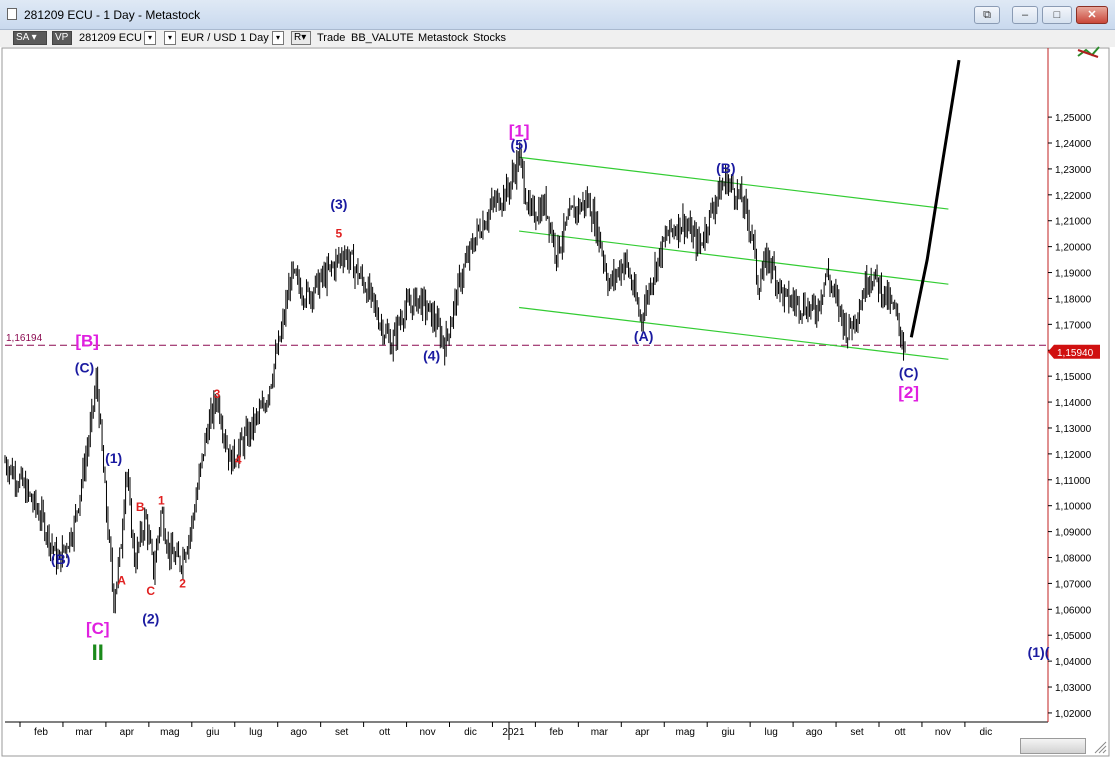 This screenshot has width=1115, height=761. What do you see at coordinates (121, 581) in the screenshot?
I see `wave-label: A` at bounding box center [121, 581].